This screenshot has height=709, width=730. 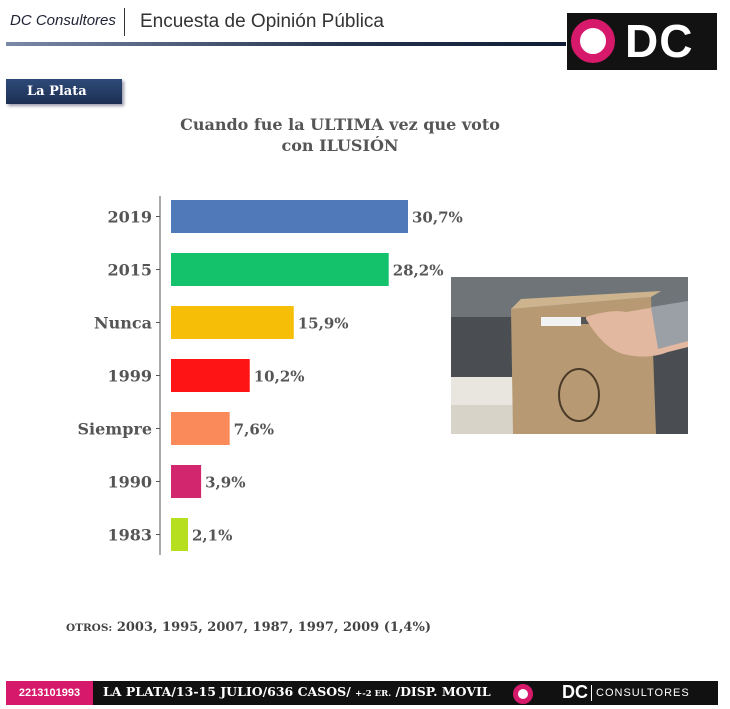 What do you see at coordinates (286, 44) in the screenshot?
I see `header-rule` at bounding box center [286, 44].